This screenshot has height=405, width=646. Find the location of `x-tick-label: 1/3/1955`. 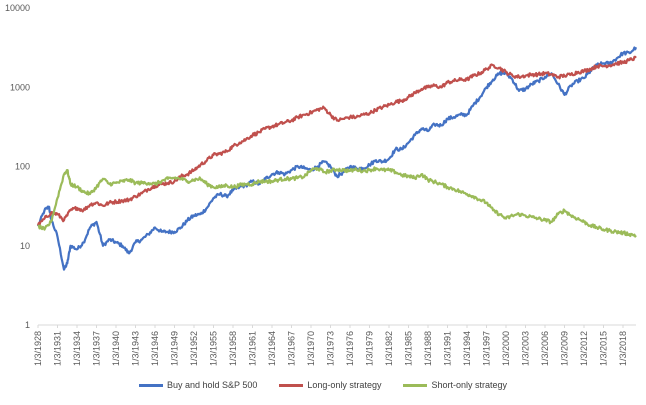

x-tick-label: 1/3/1955 is located at coordinates (214, 348).